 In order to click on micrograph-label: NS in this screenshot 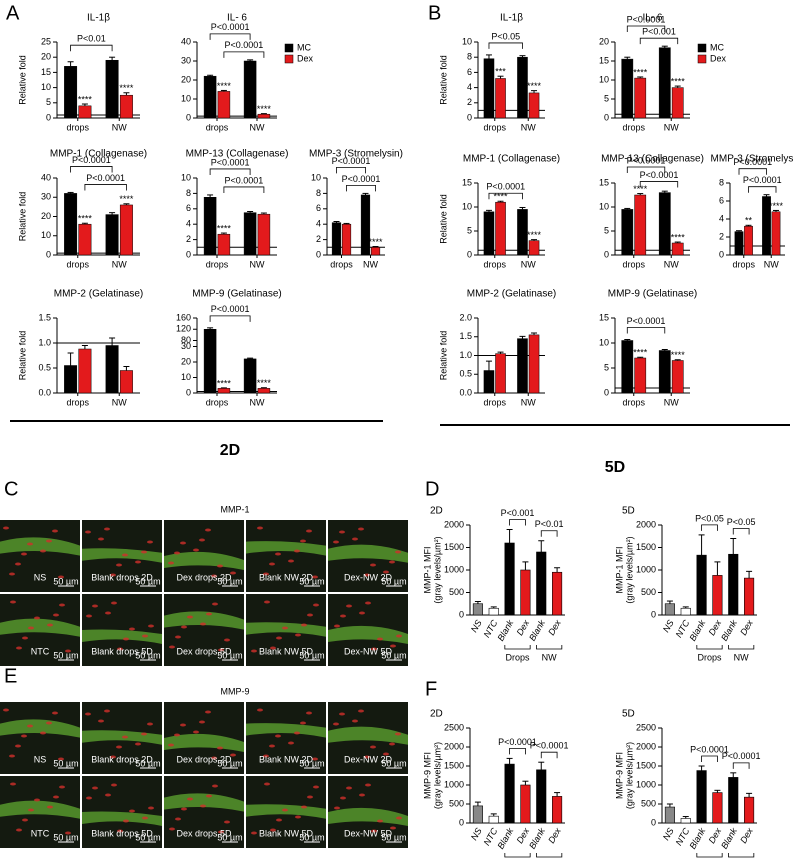, I will do `click(40, 759)`.